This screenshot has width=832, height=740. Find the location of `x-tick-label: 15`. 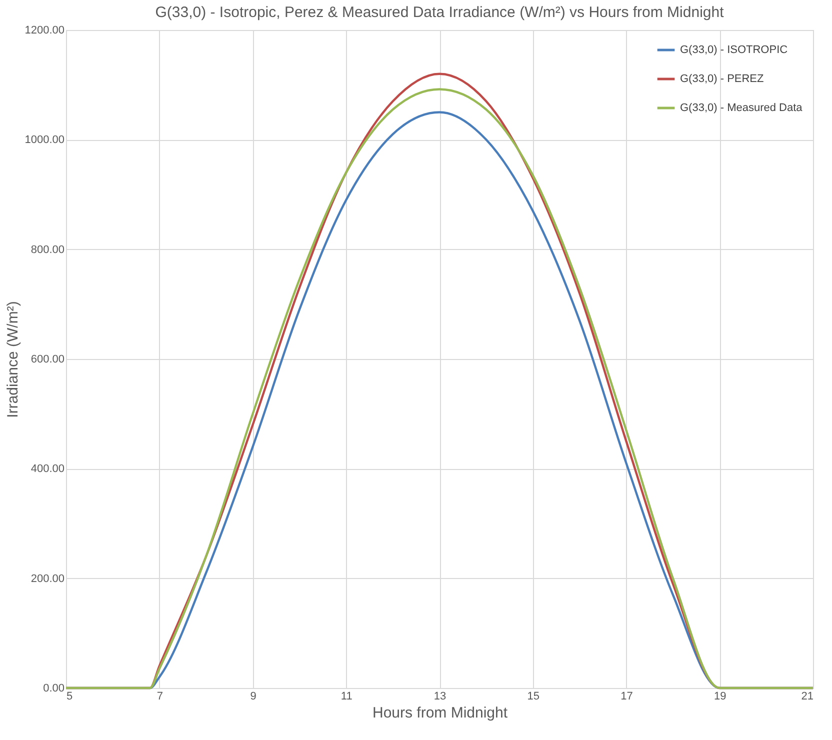

x-tick-label: 15 is located at coordinates (533, 696).